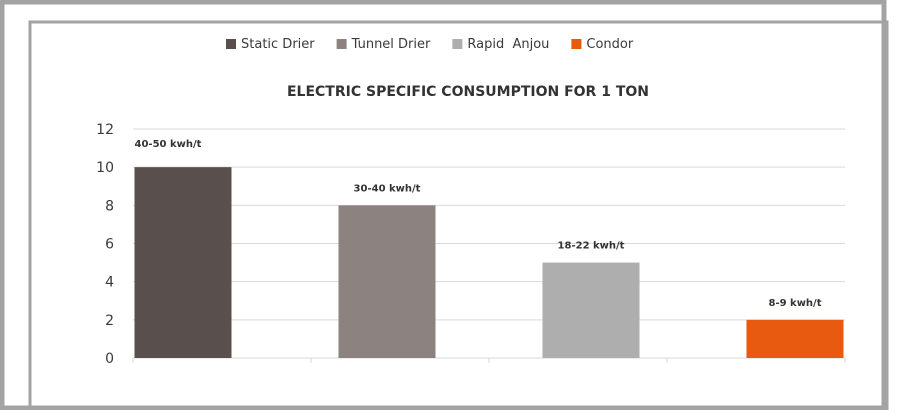  I want to click on bar-condor, so click(795, 338).